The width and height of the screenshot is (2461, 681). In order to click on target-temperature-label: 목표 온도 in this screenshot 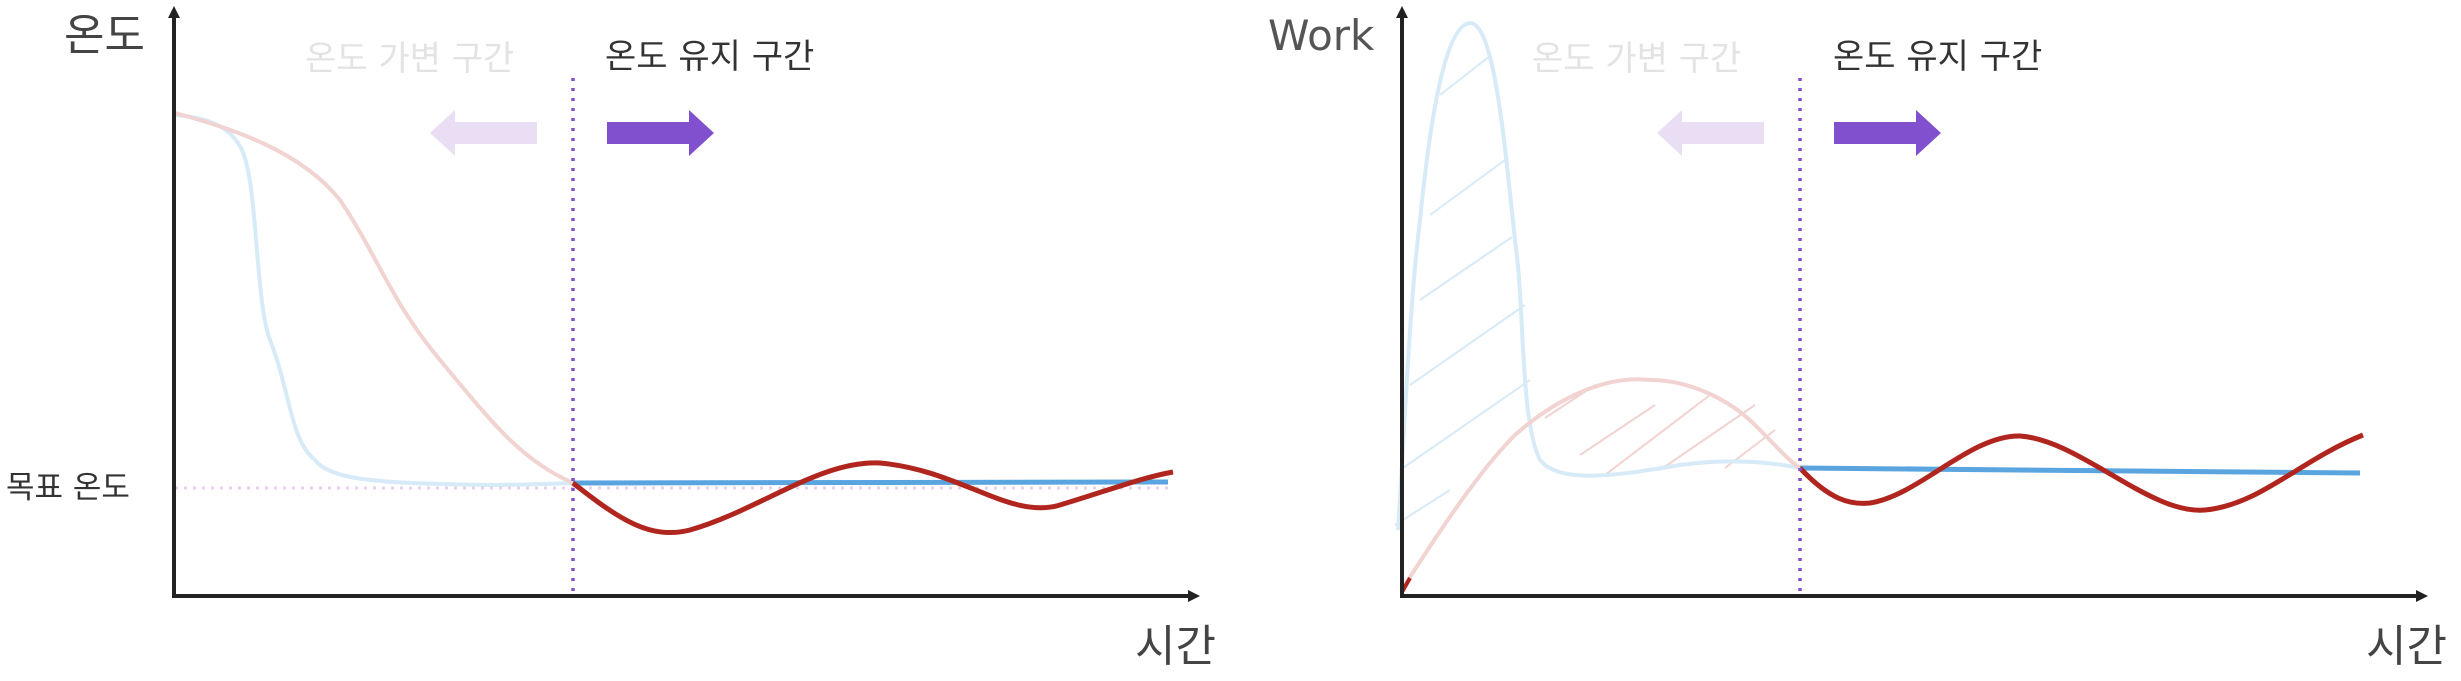, I will do `click(68, 488)`.